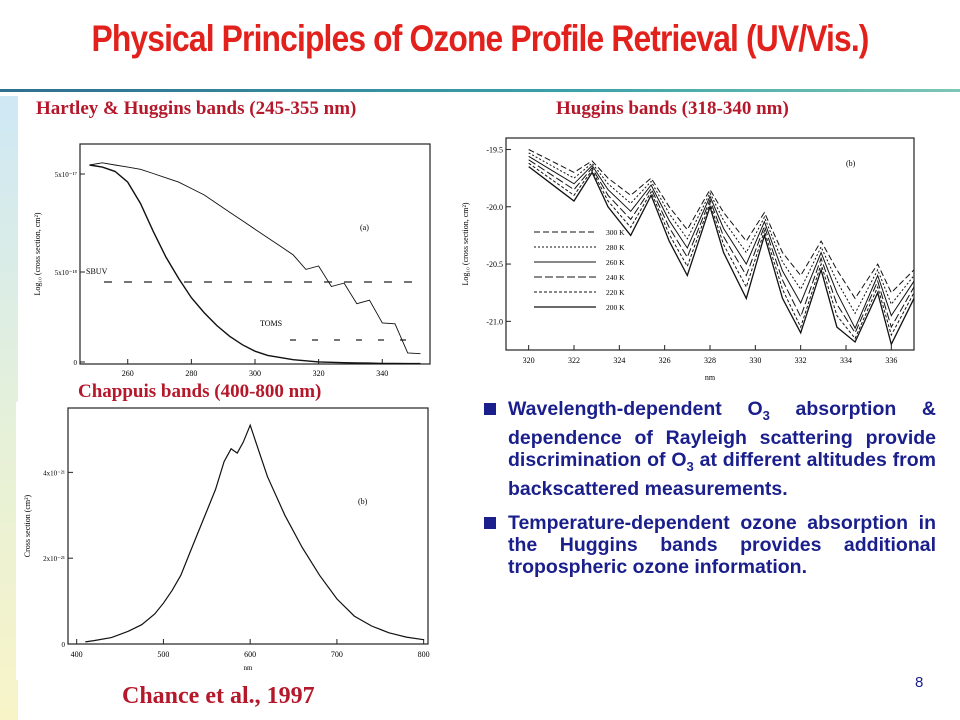  What do you see at coordinates (615, 232) in the screenshot?
I see `legend-label: 300 K` at bounding box center [615, 232].